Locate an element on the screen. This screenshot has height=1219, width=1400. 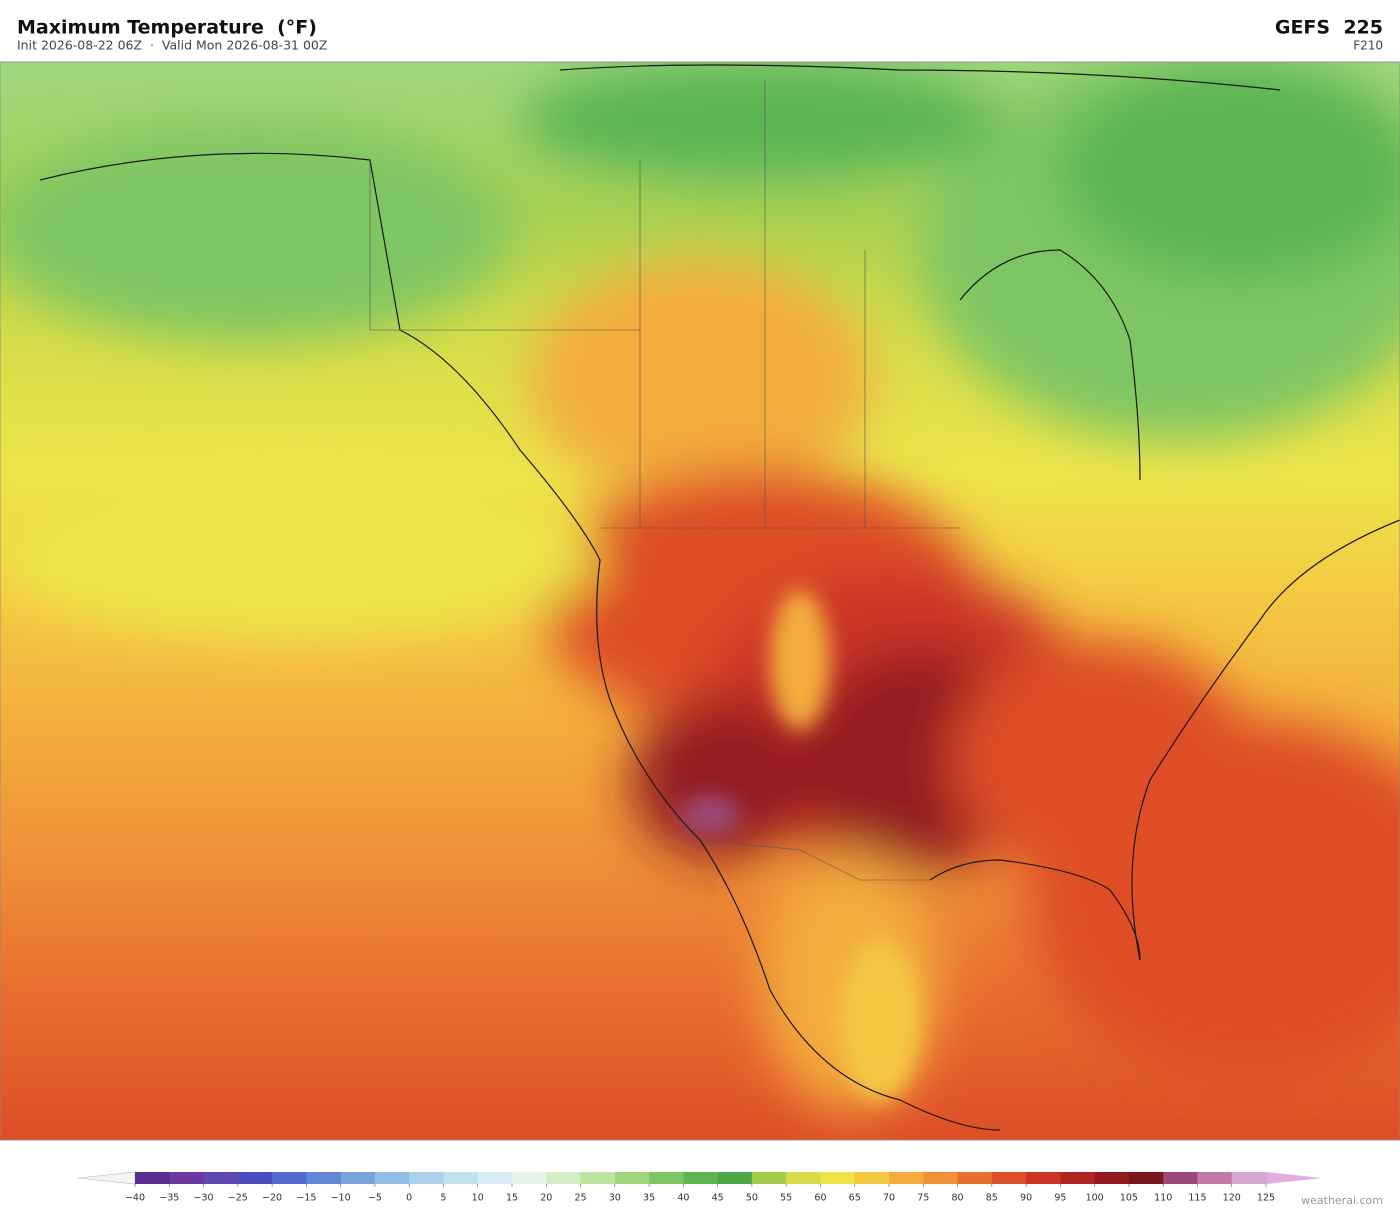
colorbar-label: 70 is located at coordinates (889, 1198).